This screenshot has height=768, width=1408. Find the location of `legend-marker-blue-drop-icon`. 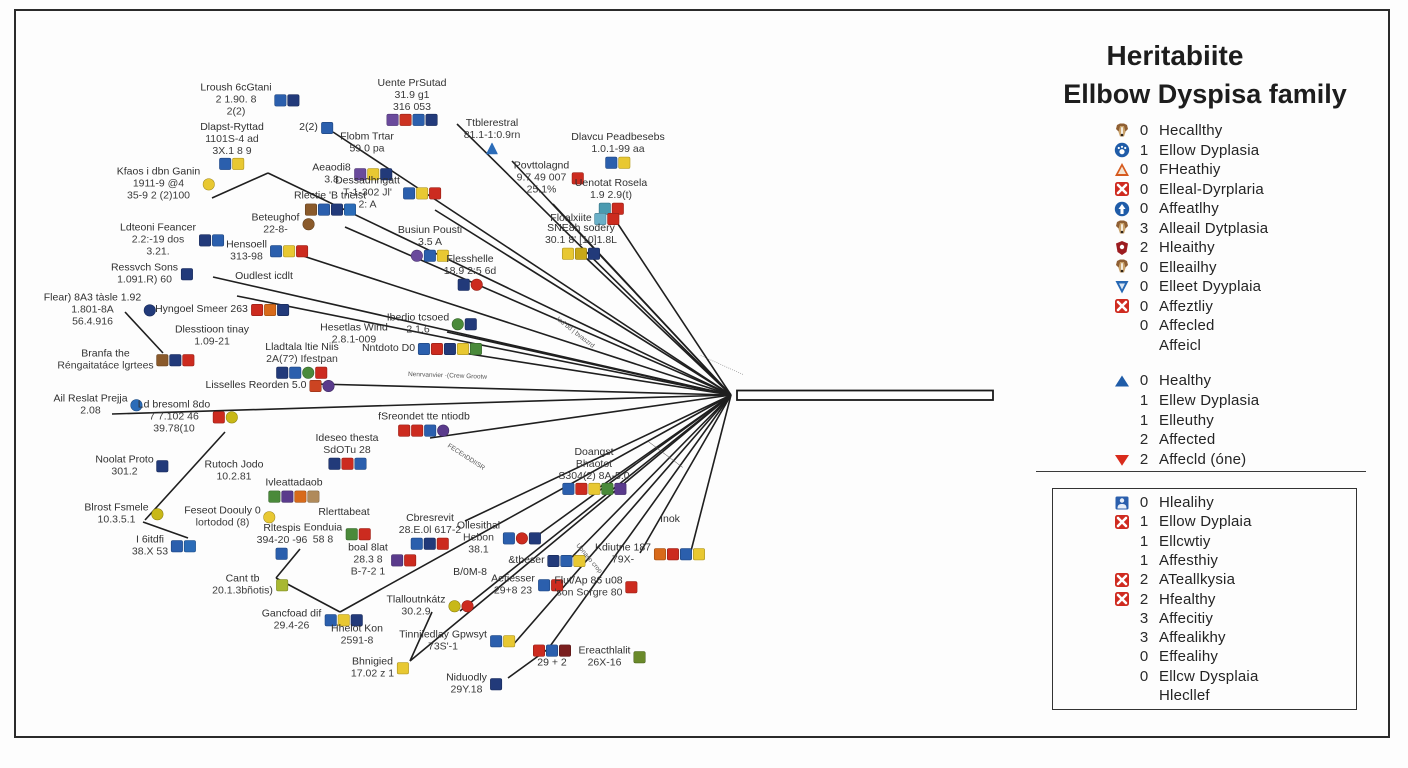

legend-marker-blue-drop-icon is located at coordinates (1122, 286).